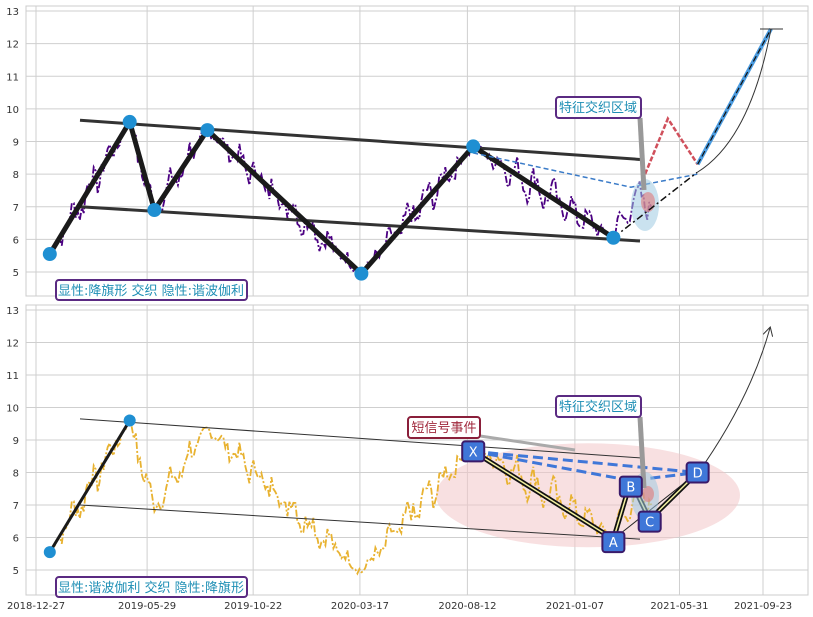 This screenshot has height=617, width=813. I want to click on top-region-pointer, so click(642, 154).